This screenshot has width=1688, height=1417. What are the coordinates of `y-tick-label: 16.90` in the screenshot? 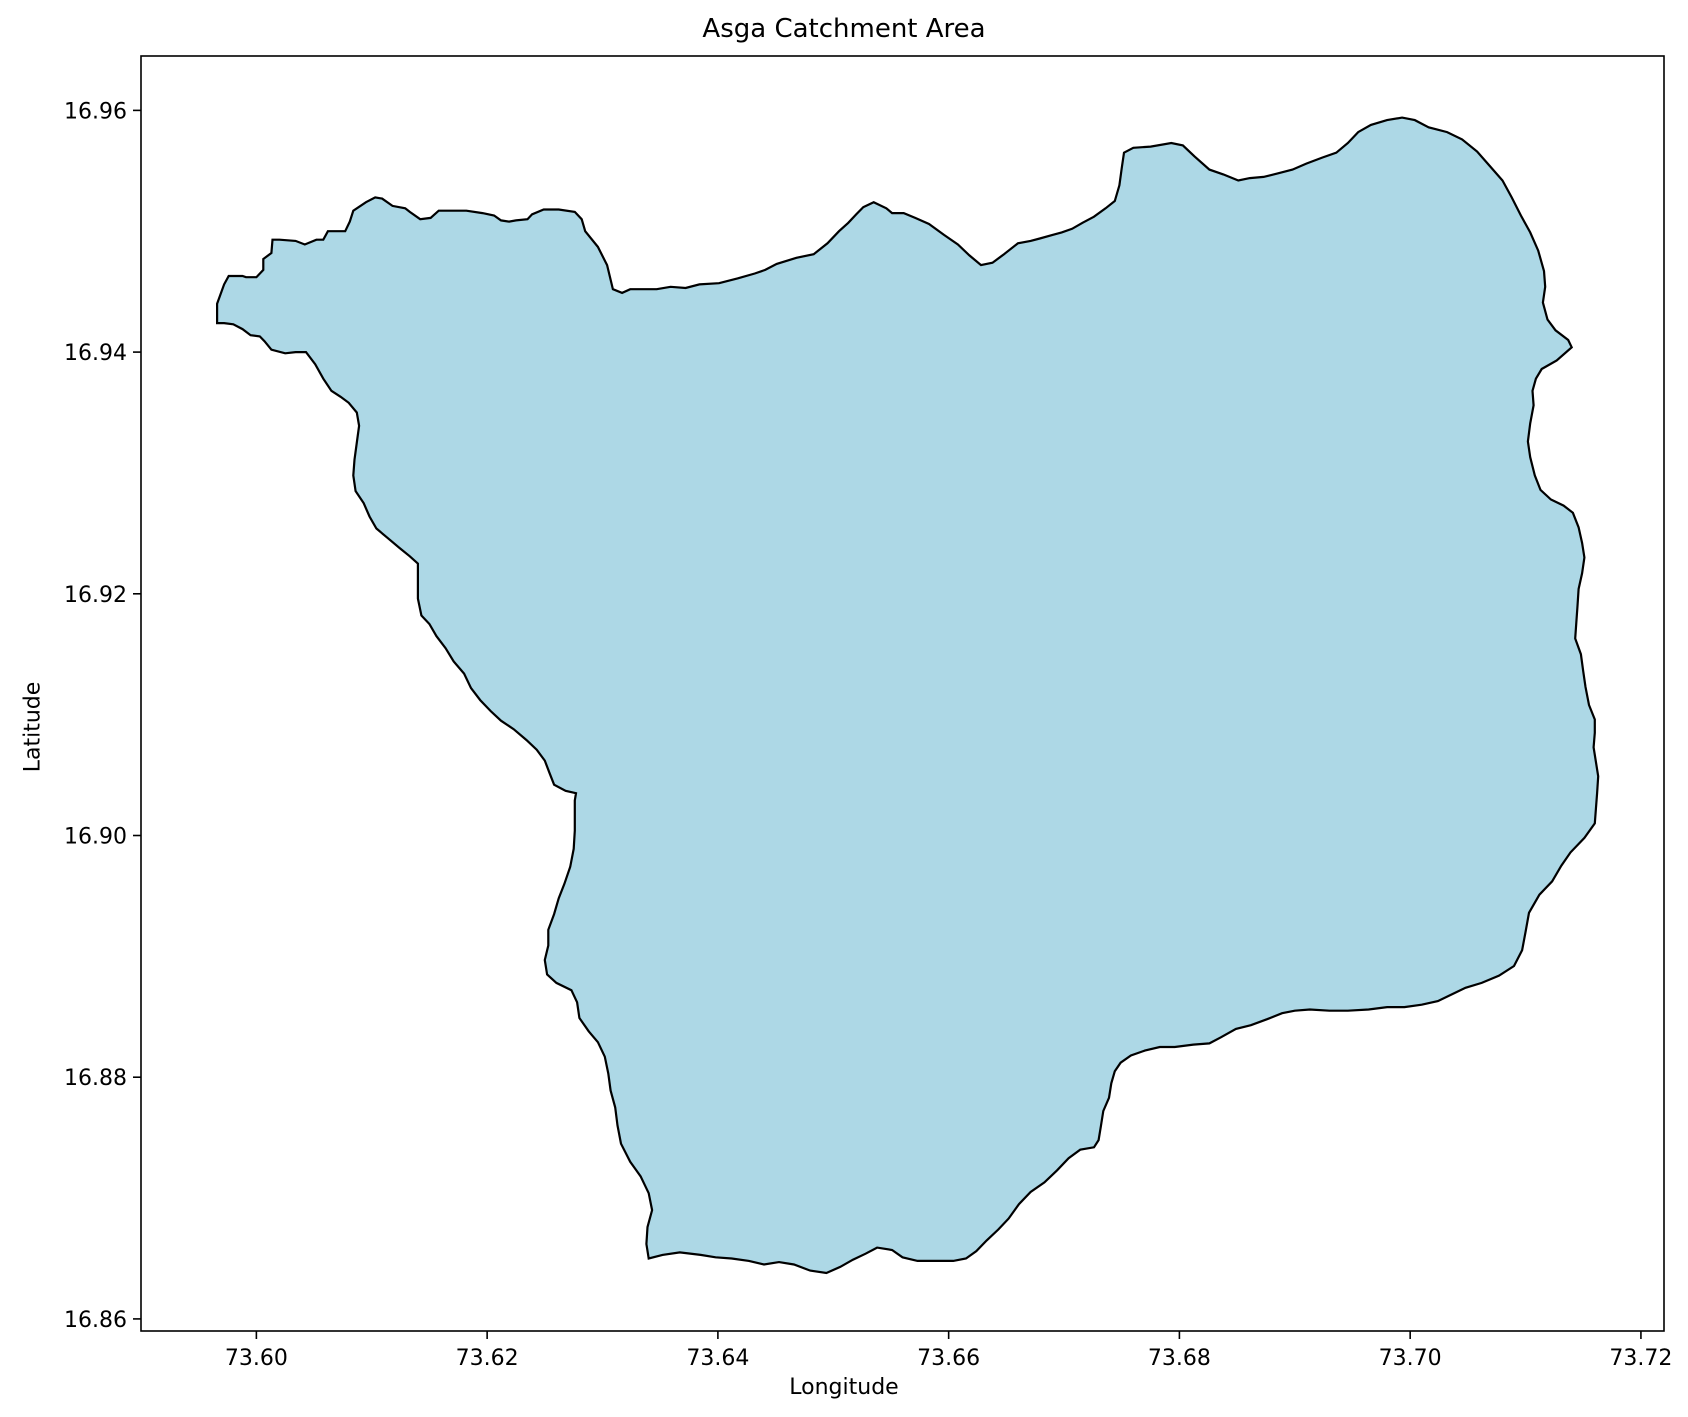 It's located at (95, 837).